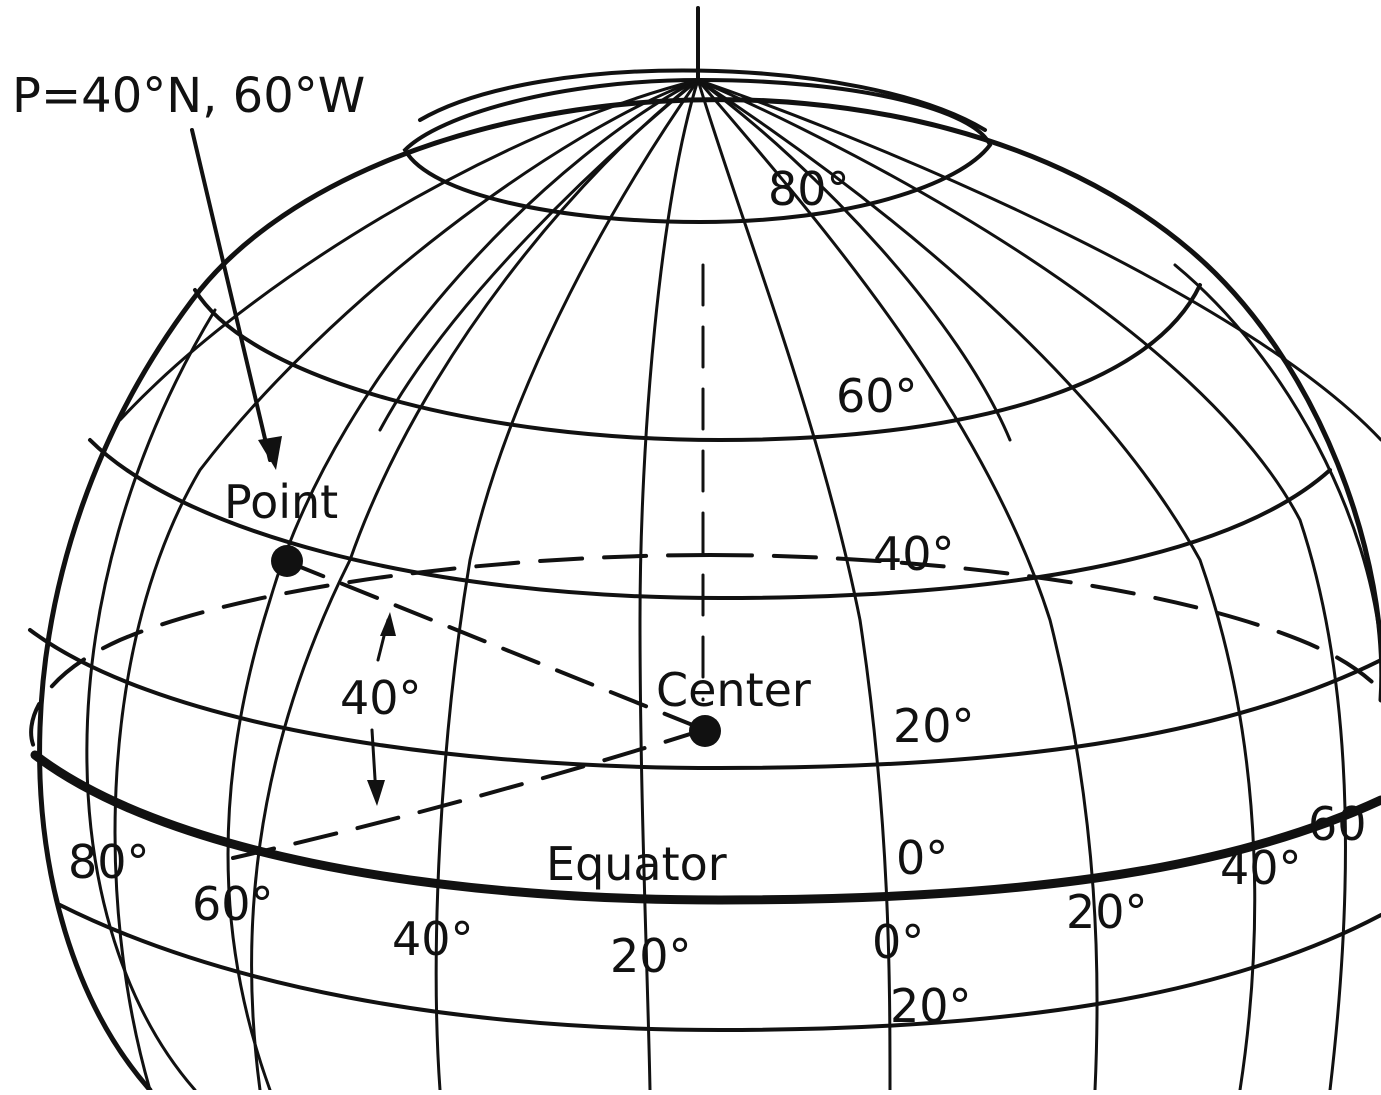 This screenshot has height=1095, width=1381. I want to click on lon-west-20-label: 20°, so click(651, 956).